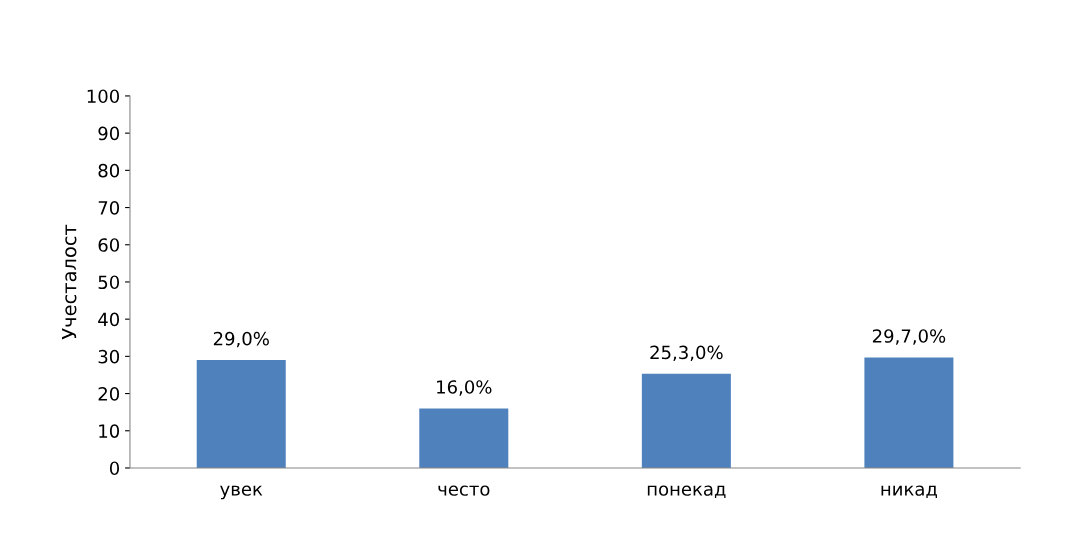 The image size is (1083, 533). I want to click on y-tick-label: 60, so click(109, 245).